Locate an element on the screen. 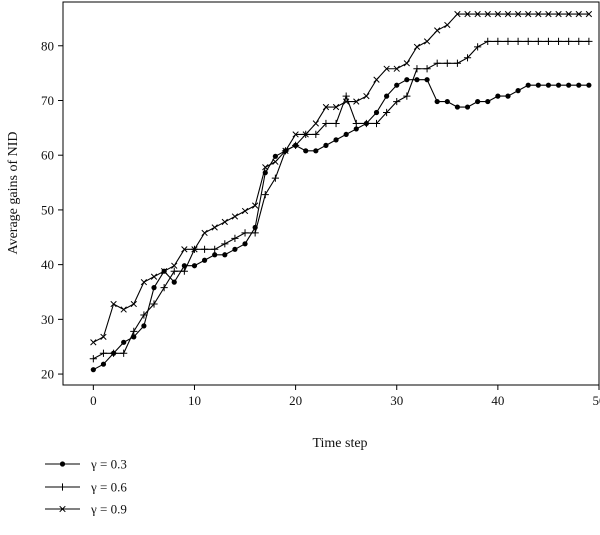 Image resolution: width=600 pixels, height=535 pixels. x-tick-label-0: 0 is located at coordinates (93, 400).